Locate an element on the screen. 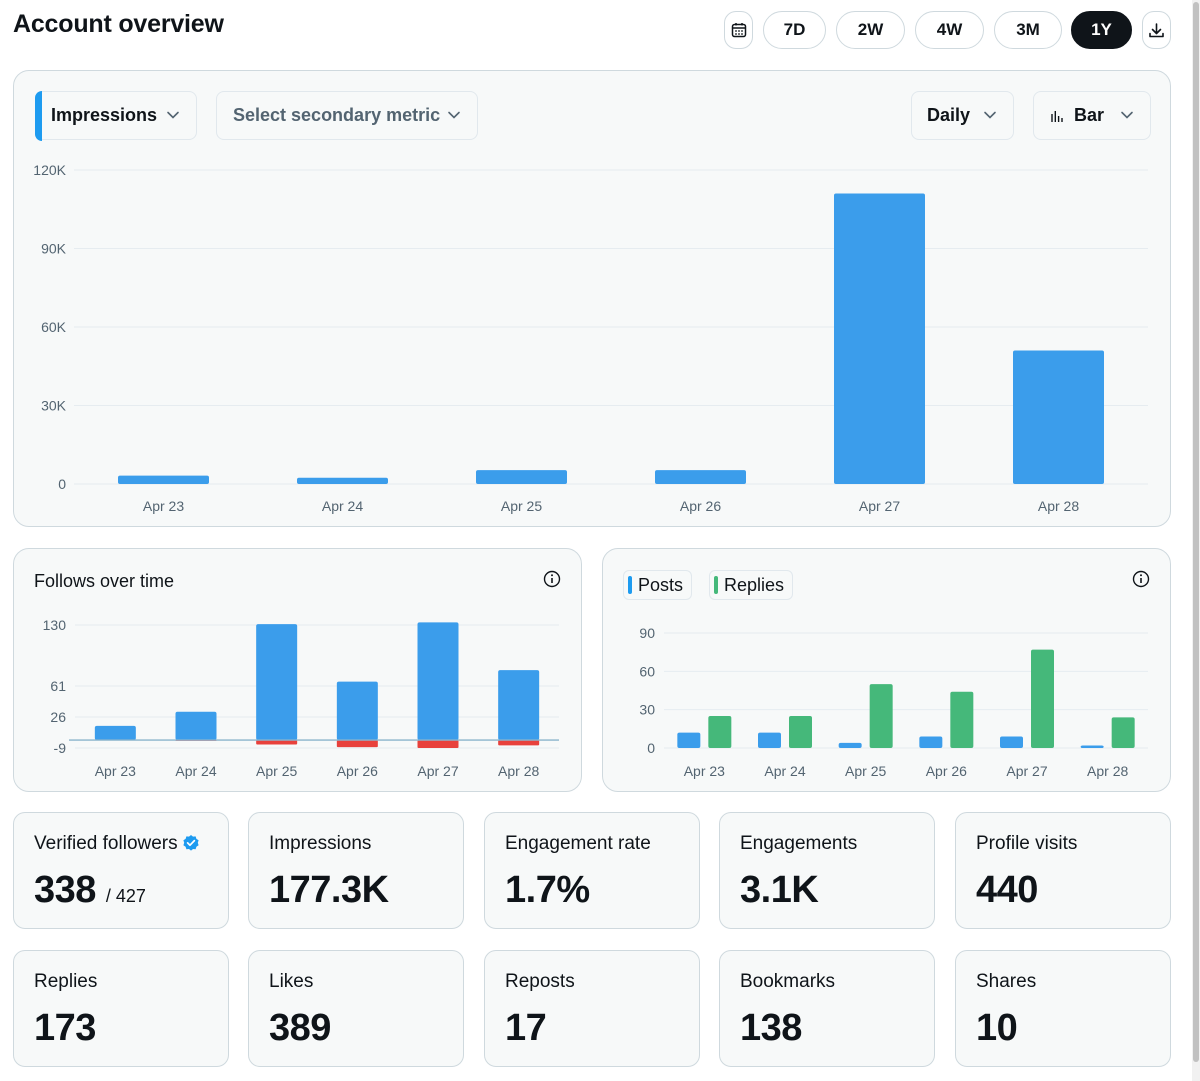  stat-card-bookmarks: Bookmarks 138 is located at coordinates (827, 1008).